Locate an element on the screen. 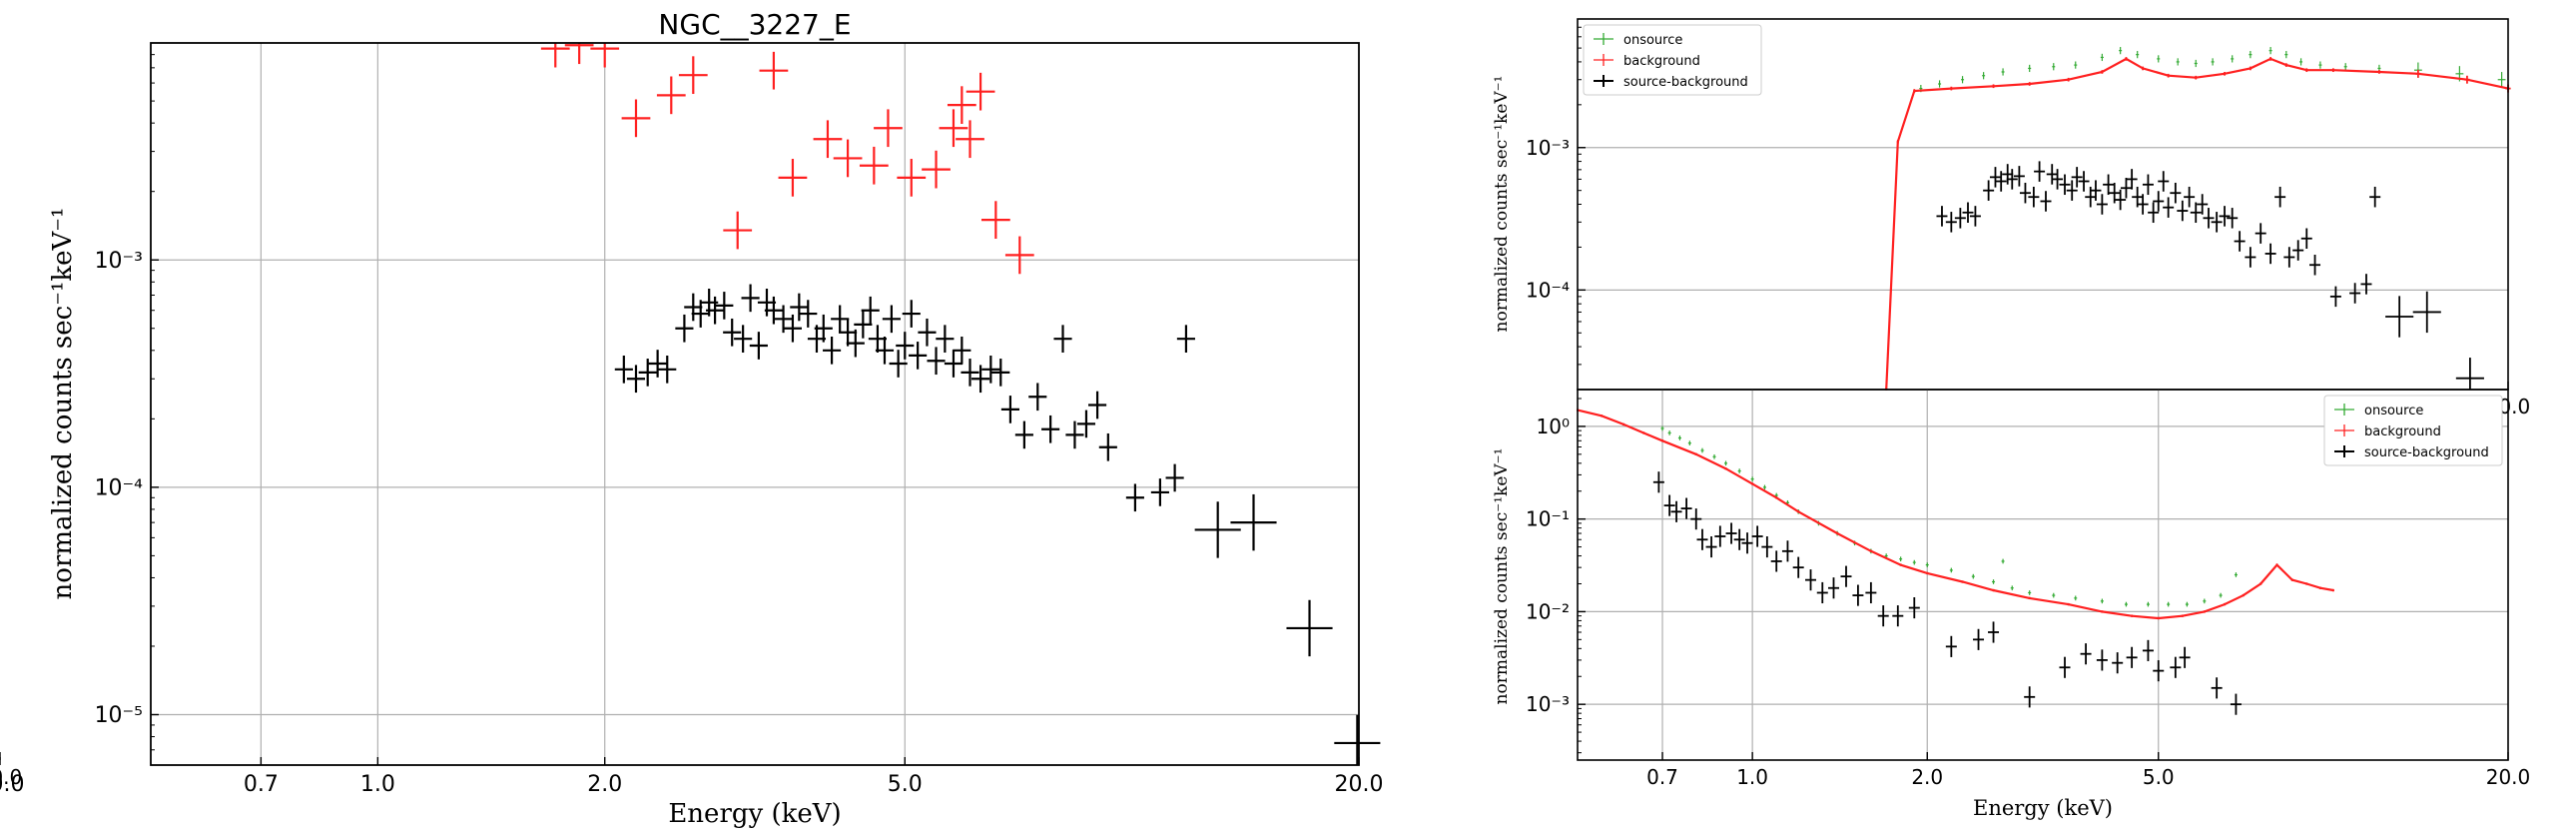 The height and width of the screenshot is (838, 2576). main-x-tick-label: 0.7 is located at coordinates (261, 784).